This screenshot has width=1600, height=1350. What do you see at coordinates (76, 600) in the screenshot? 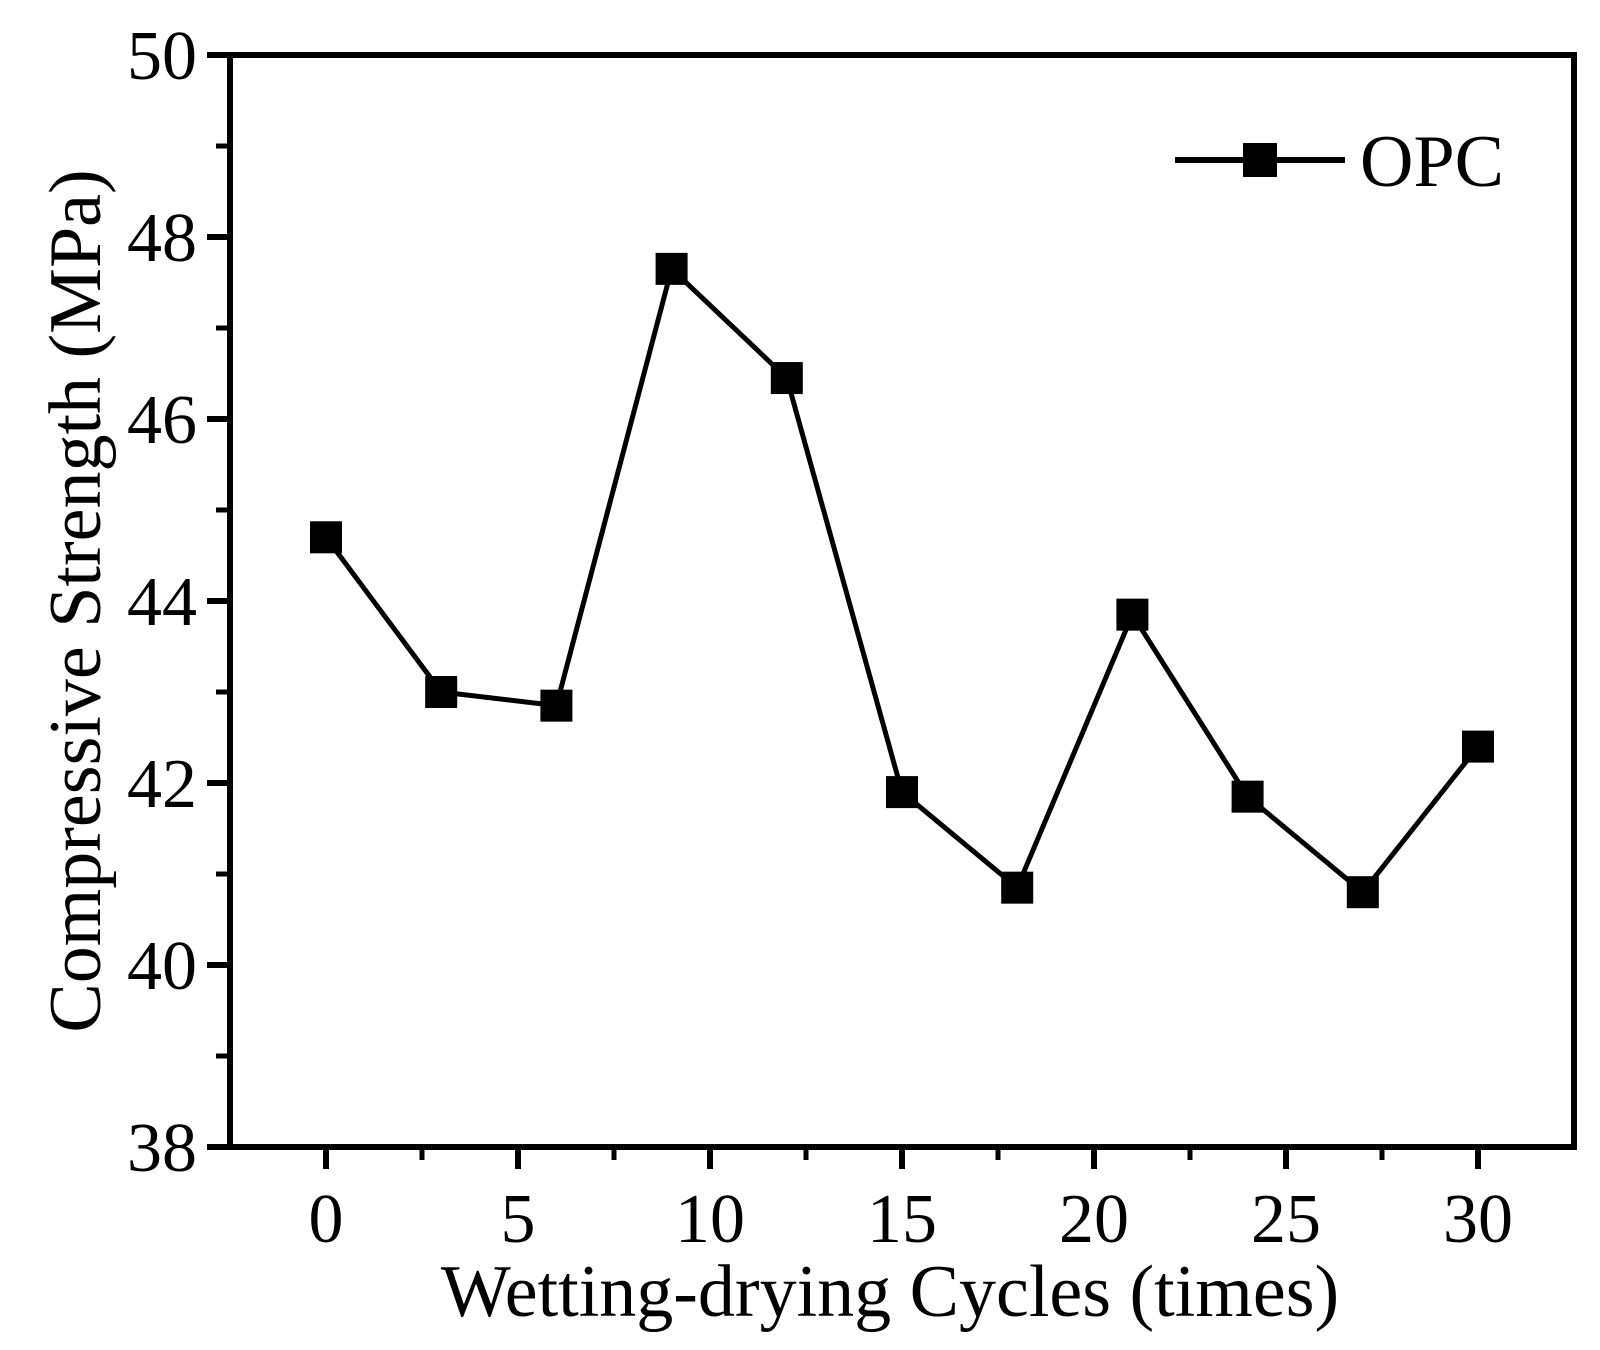
I see `y-axis-title: Compressive Strength (MPa)` at bounding box center [76, 600].